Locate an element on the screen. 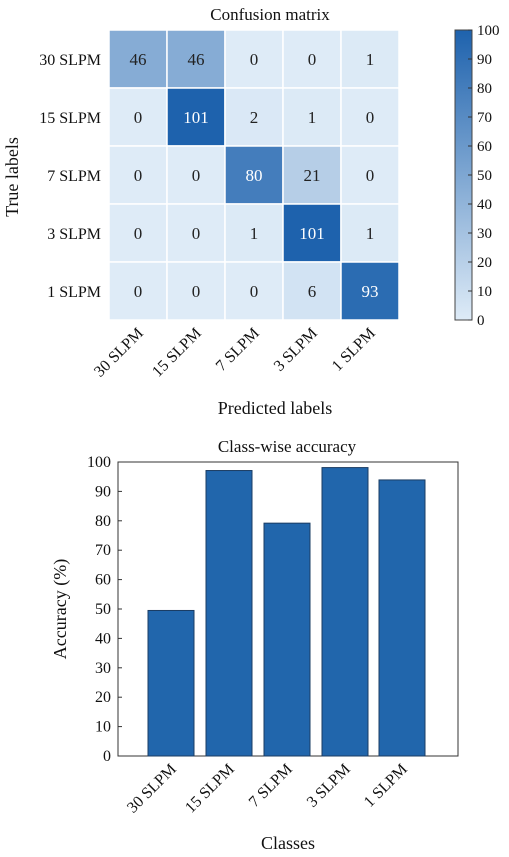  cm-cell-value: 21 is located at coordinates (312, 175).